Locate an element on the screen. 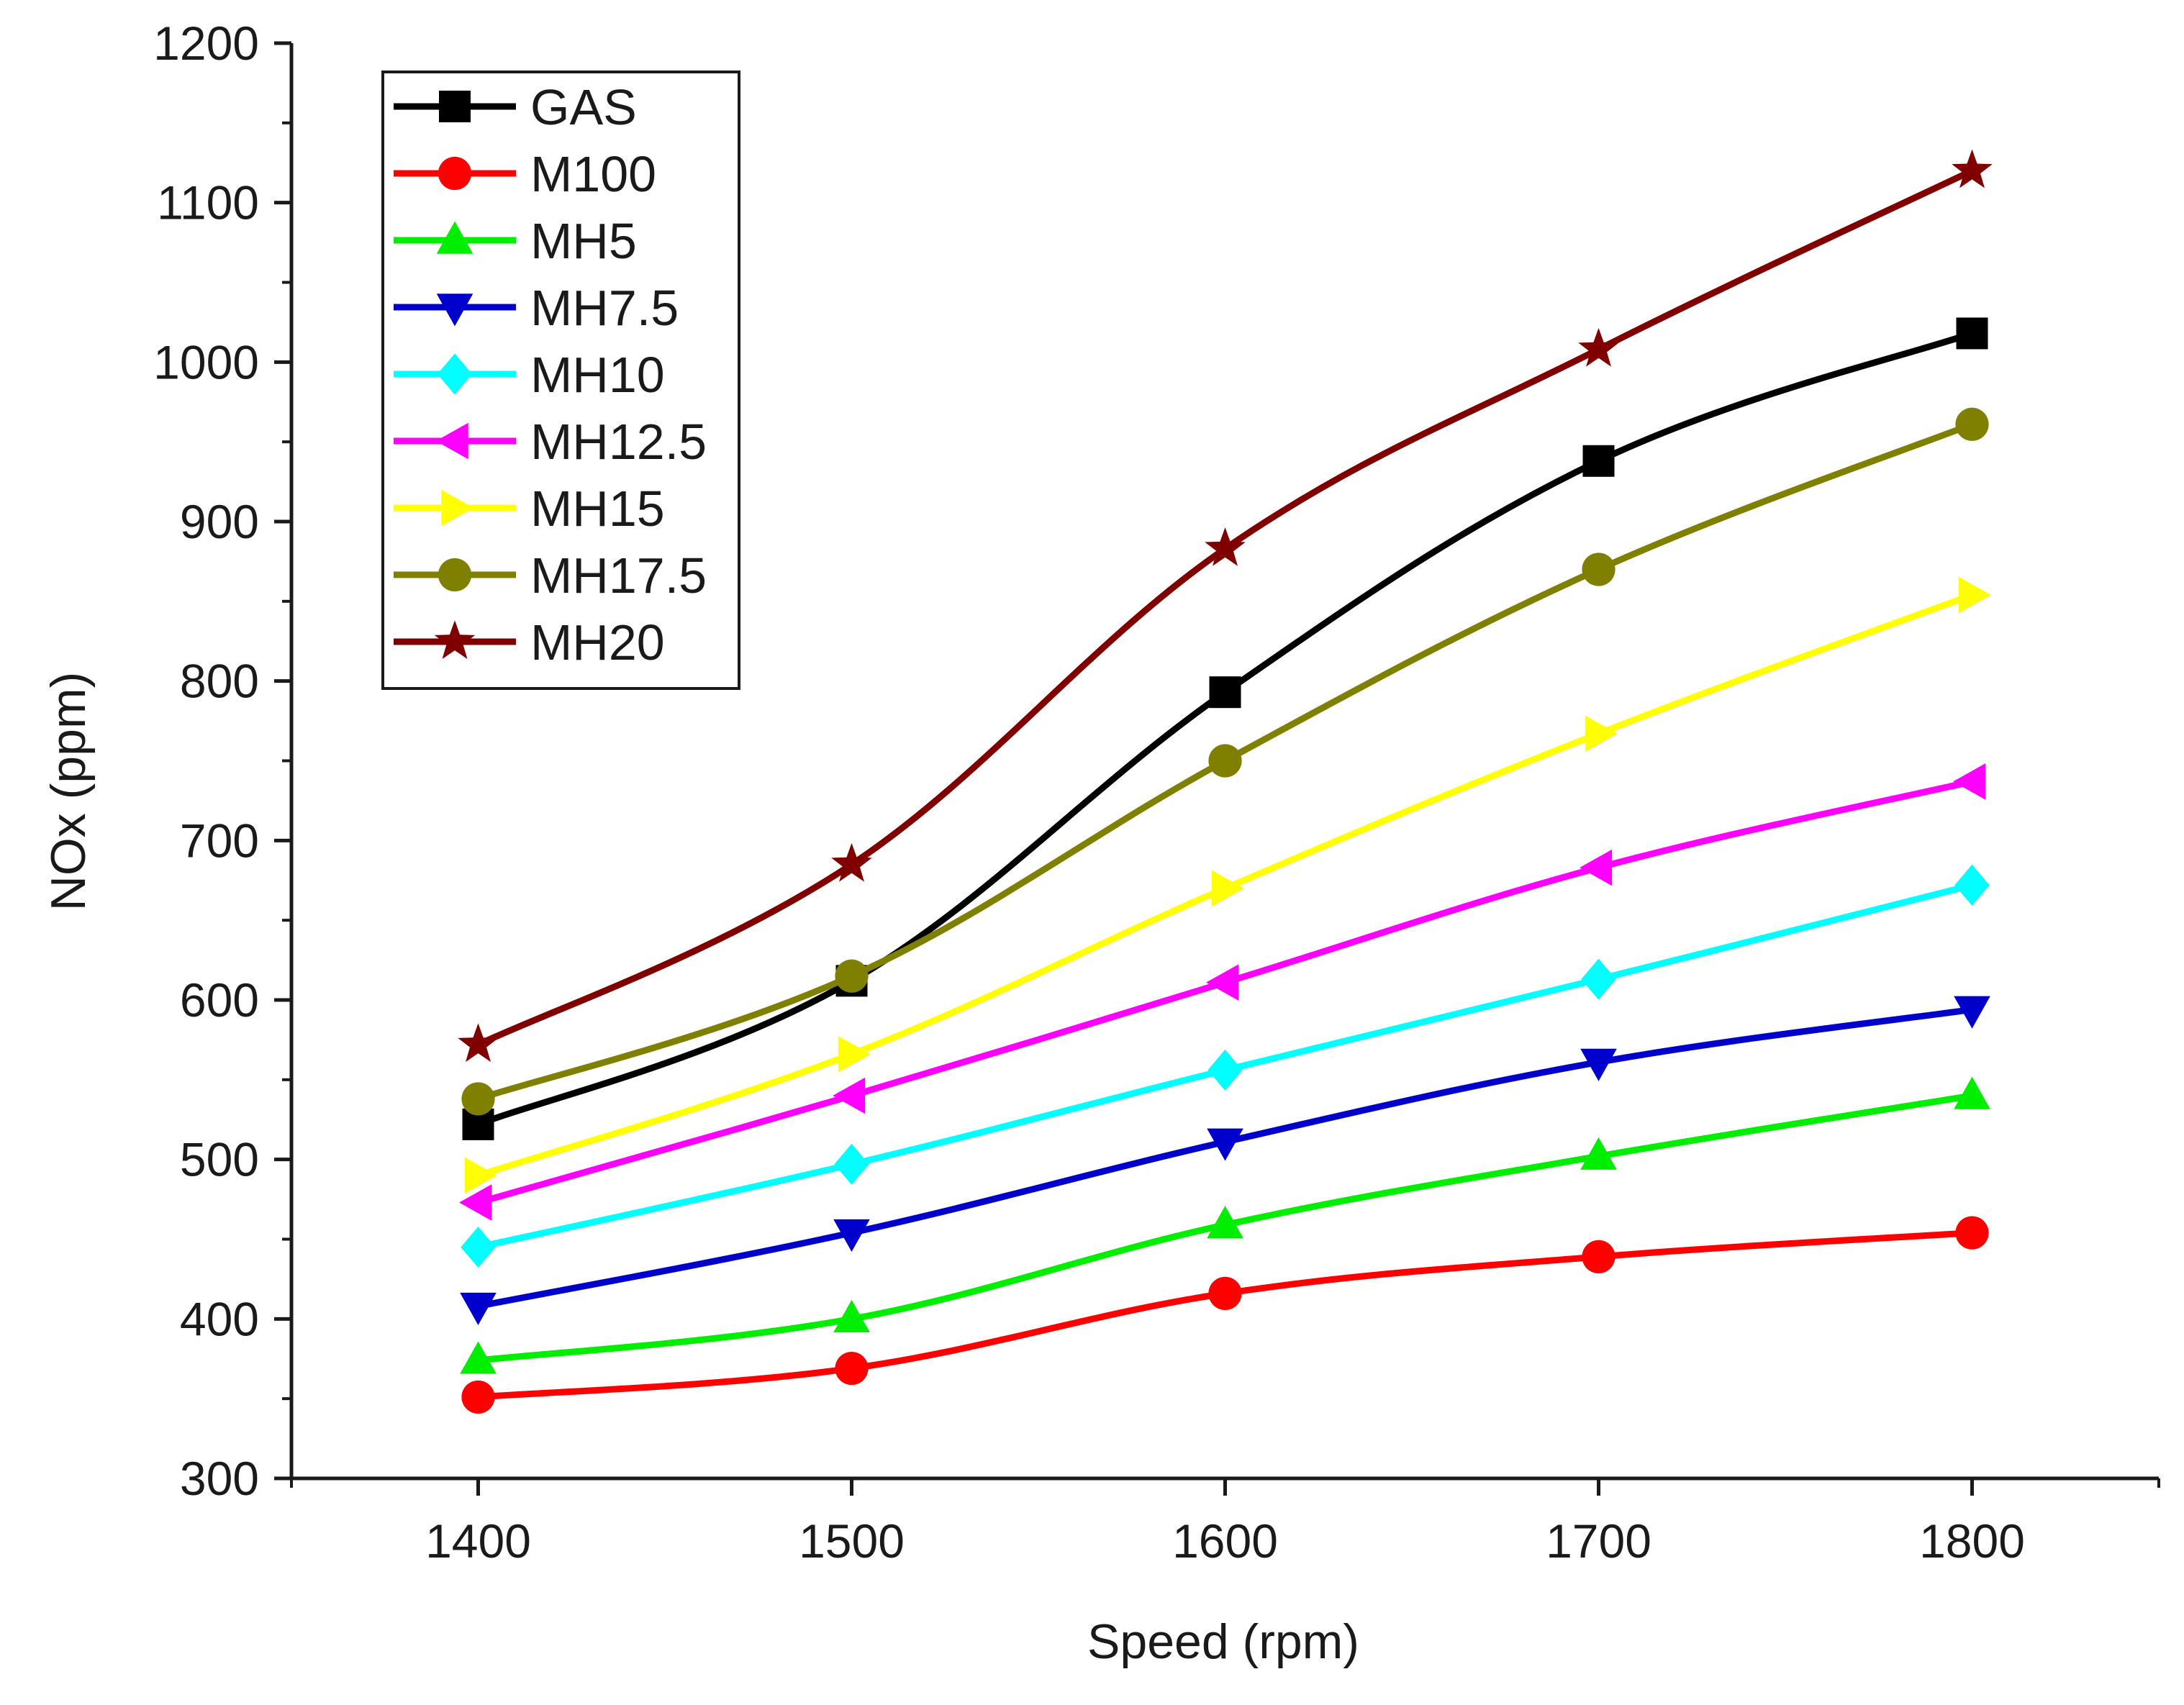 The height and width of the screenshot is (1705, 2184). legend-label: MH10 is located at coordinates (597, 375).